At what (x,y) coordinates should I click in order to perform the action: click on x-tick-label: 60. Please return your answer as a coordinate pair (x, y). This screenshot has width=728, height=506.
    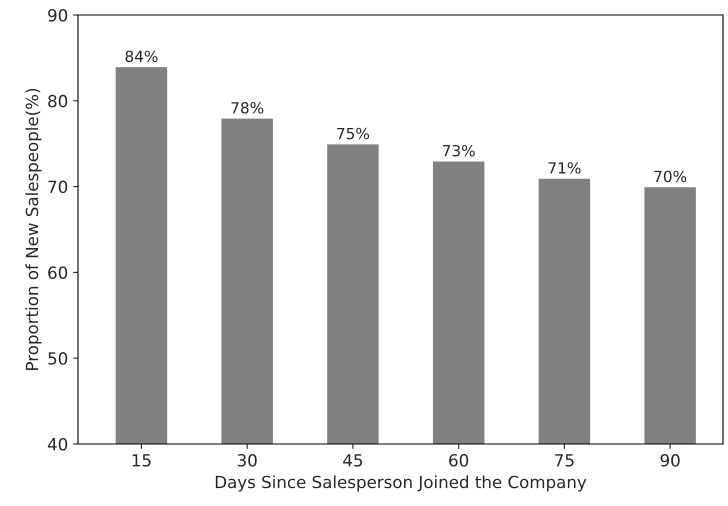
    Looking at the image, I should click on (458, 460).